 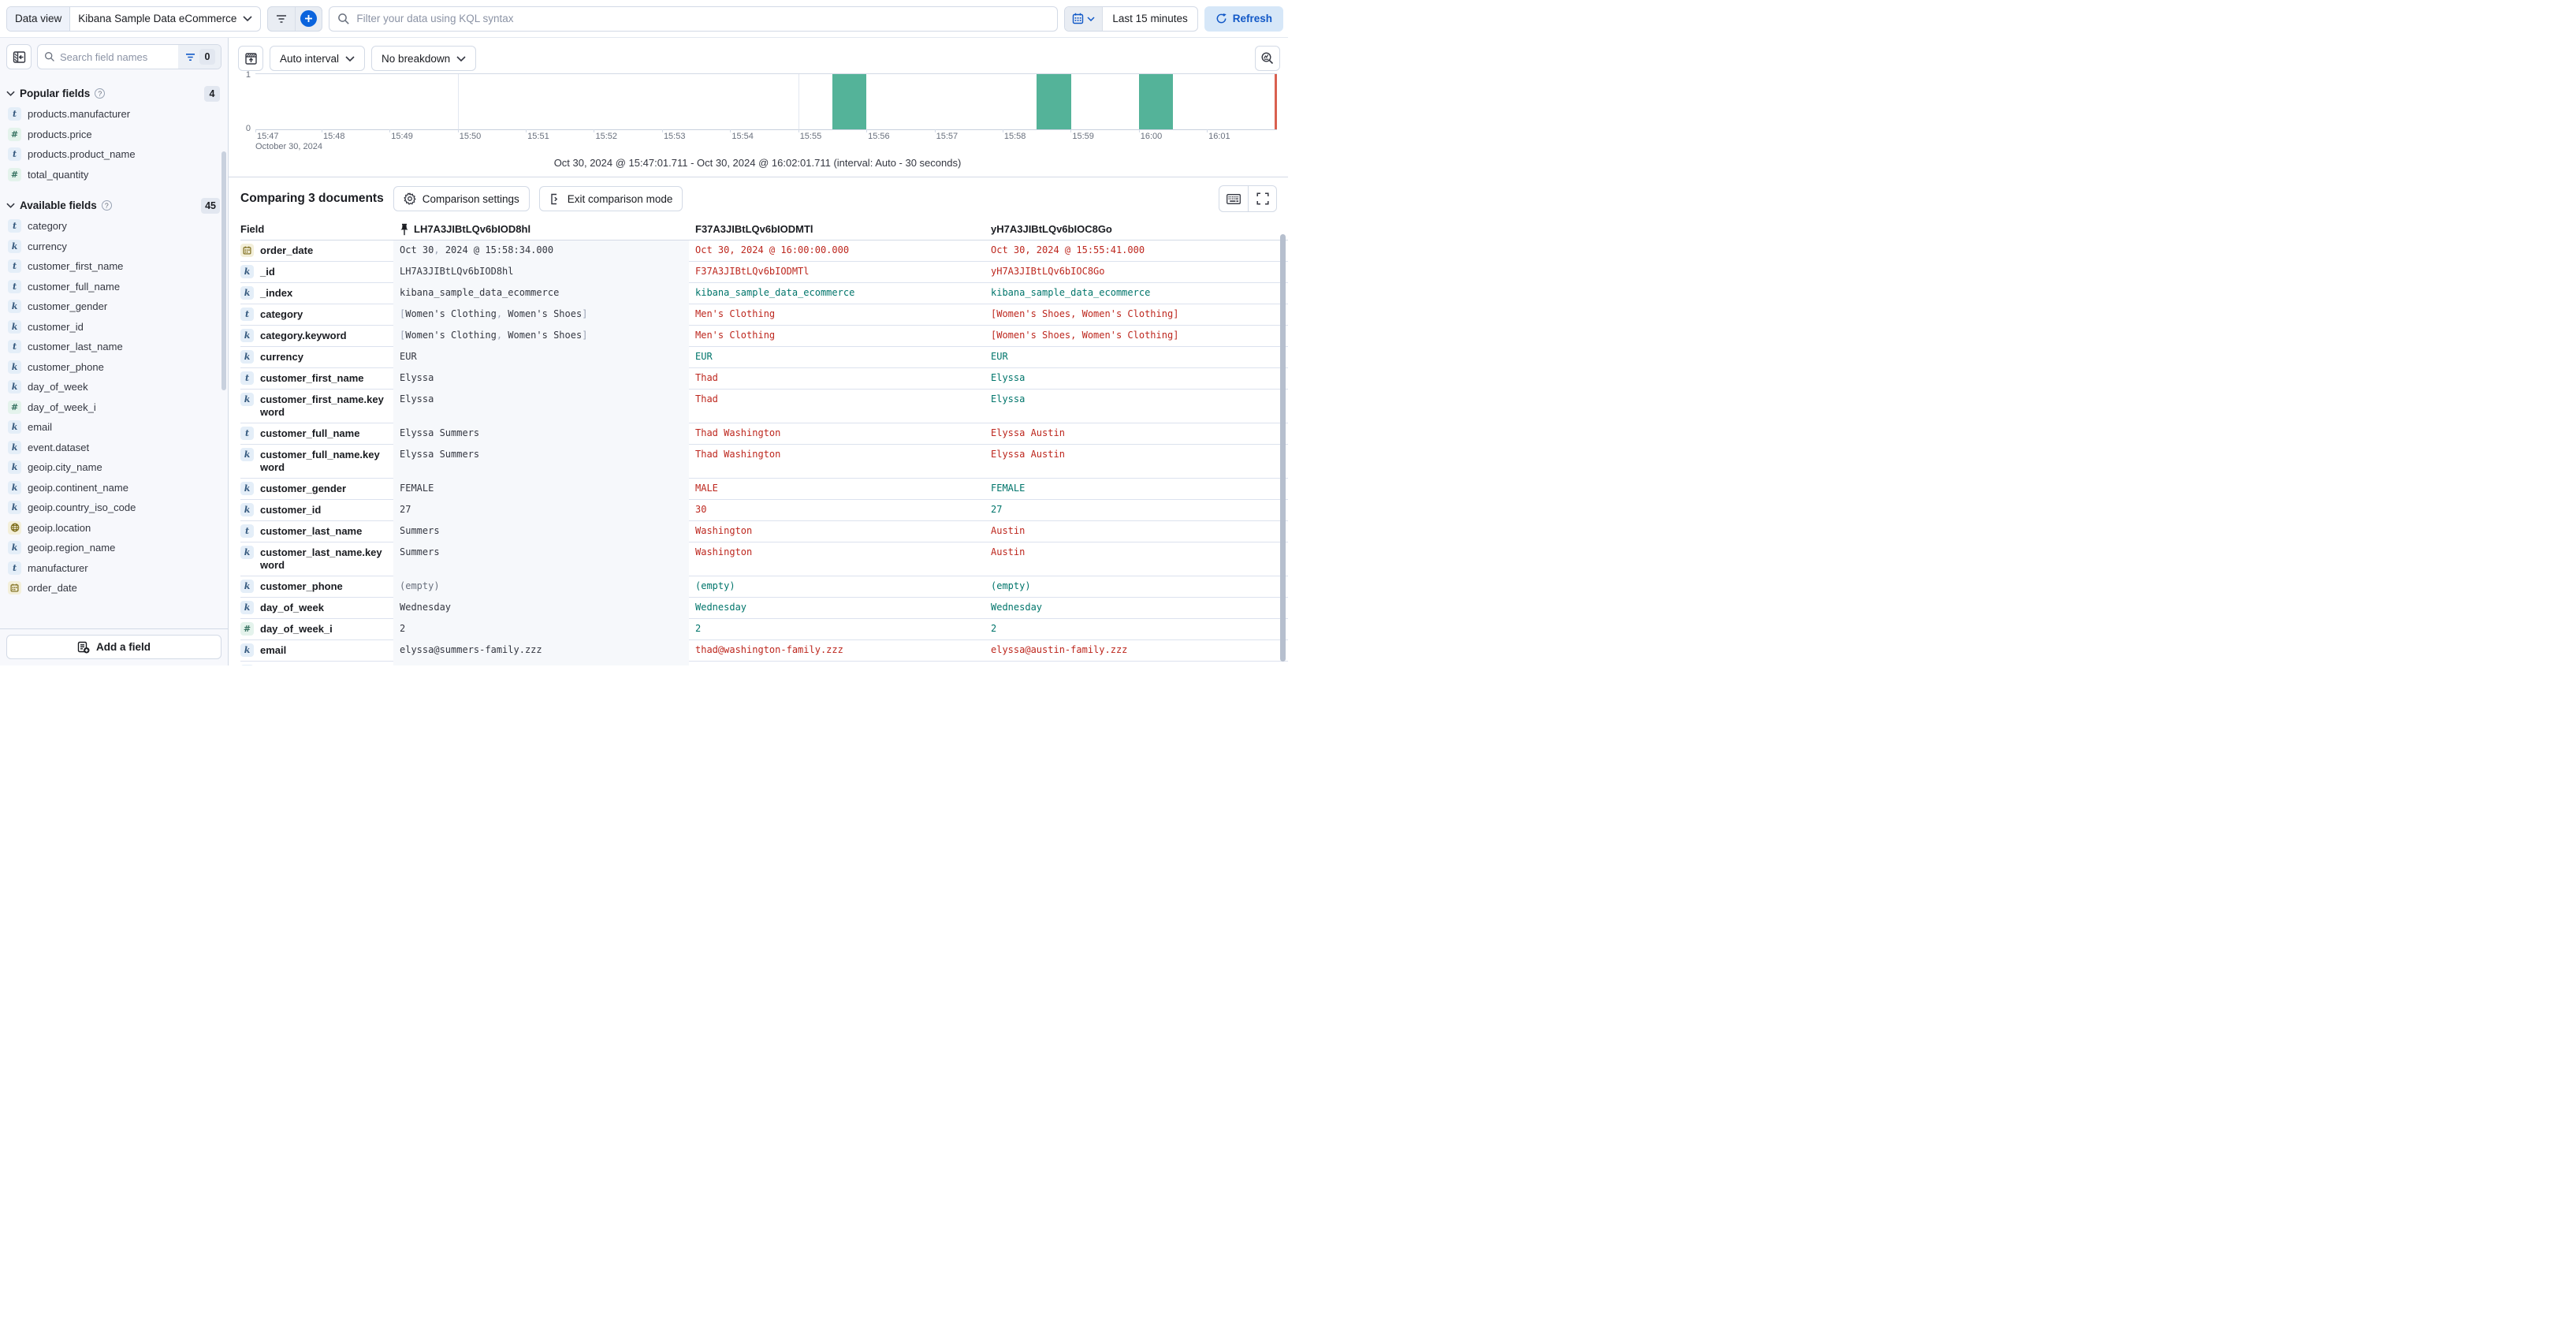 I want to click on field-name: order_date, so click(x=287, y=250).